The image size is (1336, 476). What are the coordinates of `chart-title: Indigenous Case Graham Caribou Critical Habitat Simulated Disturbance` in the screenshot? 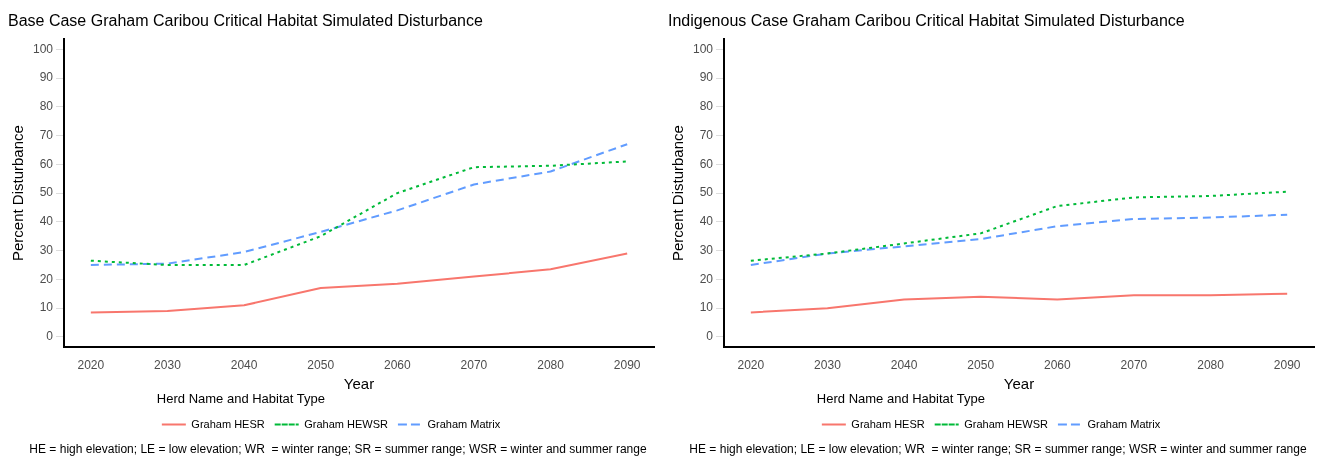 It's located at (926, 21).